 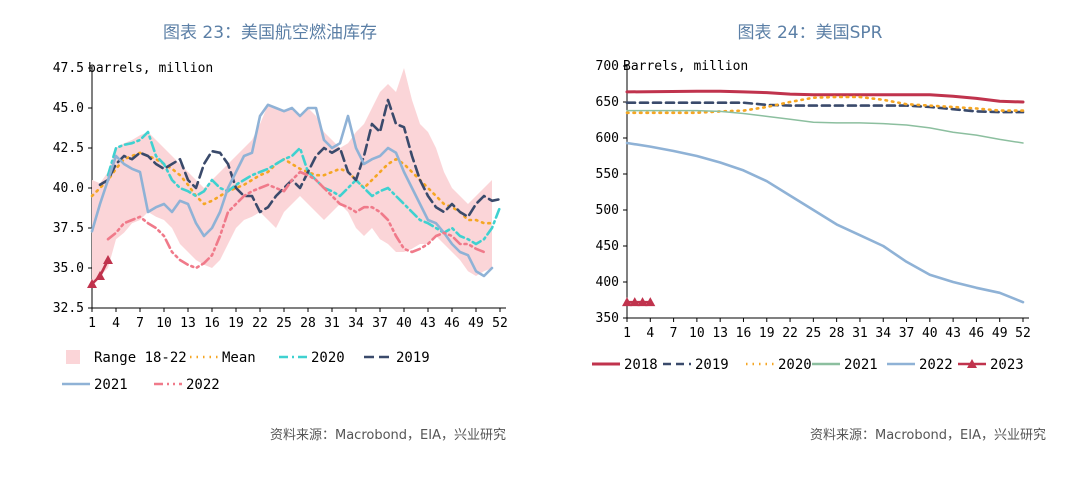 I want to click on chart1-x-tick-label: 31, so click(x=332, y=323).